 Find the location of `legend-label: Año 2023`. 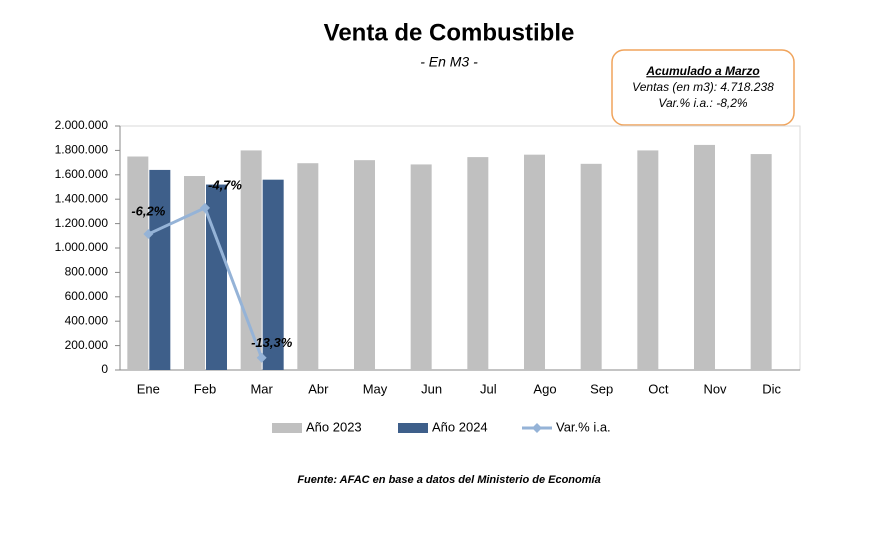

legend-label: Año 2023 is located at coordinates (334, 426).